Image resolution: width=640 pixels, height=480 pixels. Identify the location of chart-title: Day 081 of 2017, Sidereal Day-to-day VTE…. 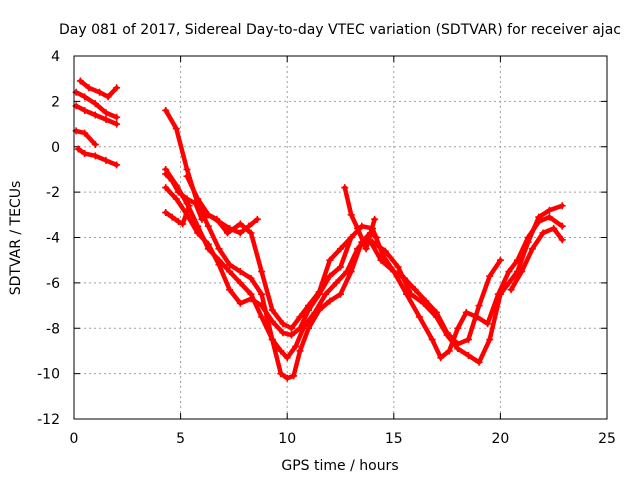
(340, 30).